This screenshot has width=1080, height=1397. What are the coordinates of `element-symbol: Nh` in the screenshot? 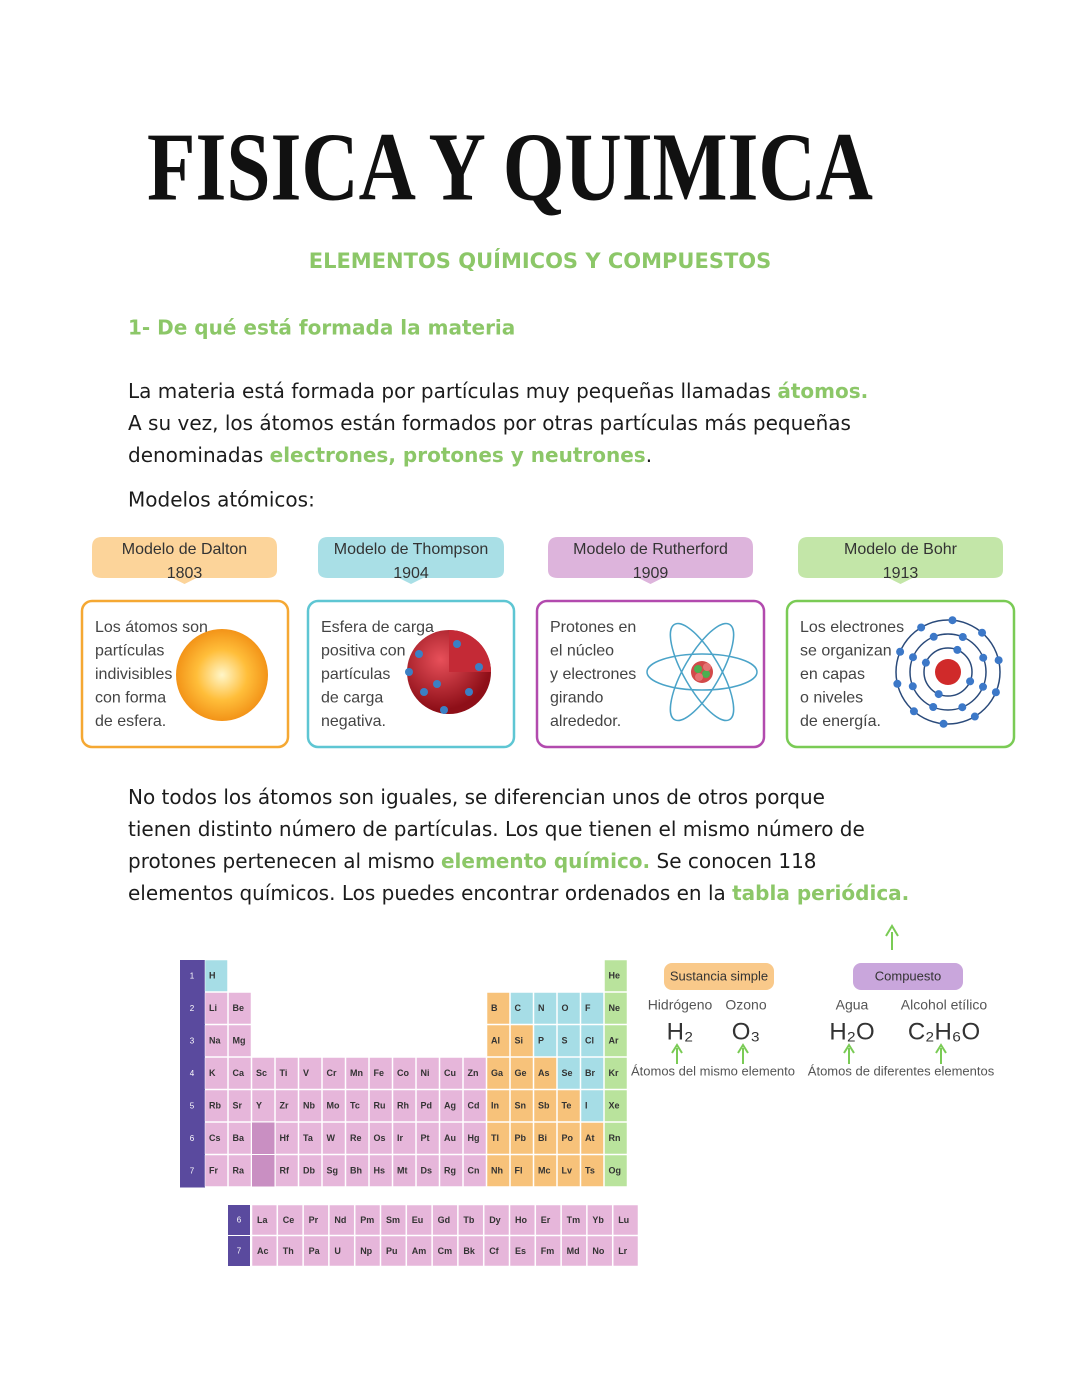 It's located at (497, 1171).